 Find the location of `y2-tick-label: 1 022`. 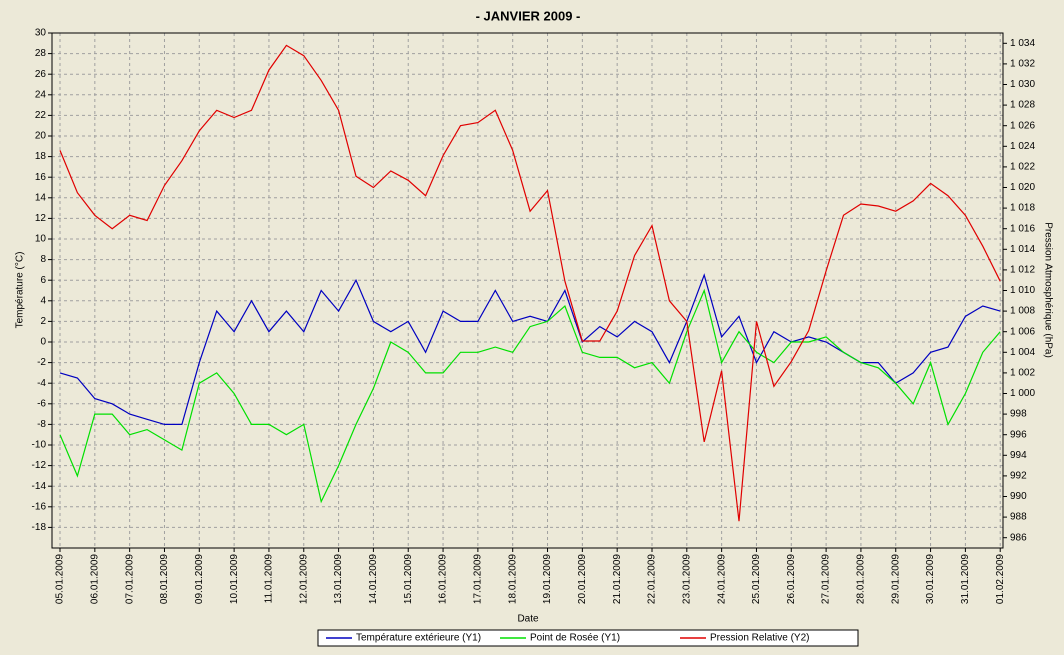

y2-tick-label: 1 022 is located at coordinates (1022, 167).